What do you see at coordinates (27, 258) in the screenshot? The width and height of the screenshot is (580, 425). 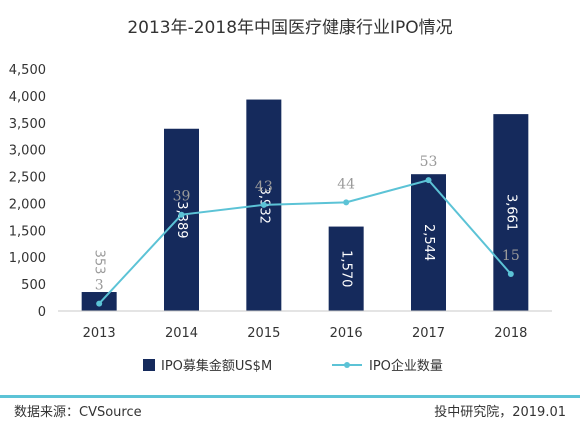 I see `y-tick-label: 1,000` at bounding box center [27, 258].